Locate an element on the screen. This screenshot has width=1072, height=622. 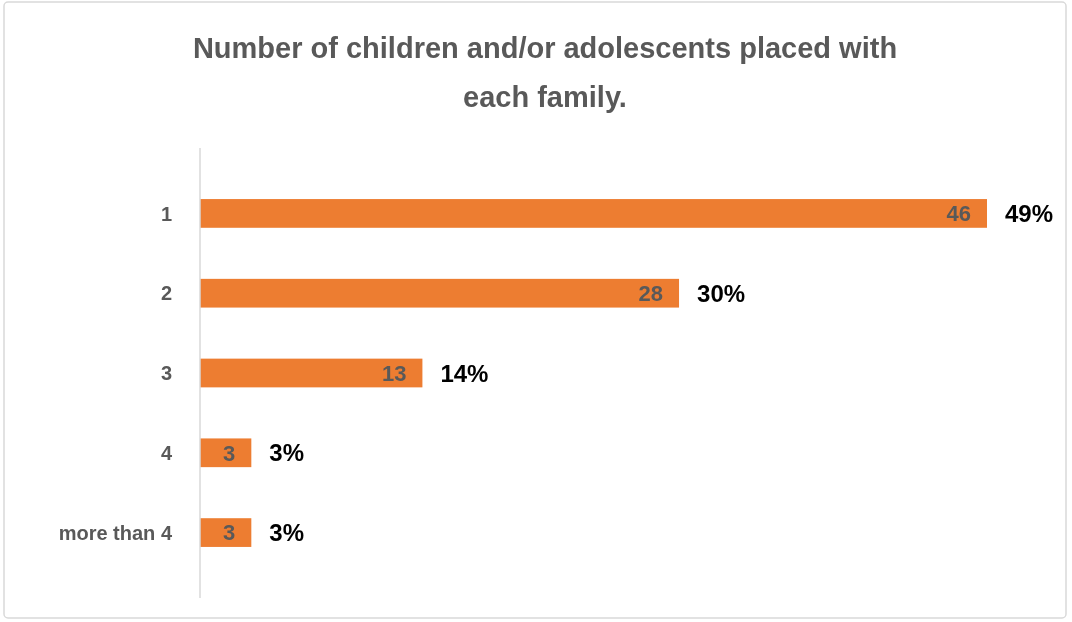
chart-title: Number of children and/or adolescents placed with each family. is located at coordinates (545, 72).